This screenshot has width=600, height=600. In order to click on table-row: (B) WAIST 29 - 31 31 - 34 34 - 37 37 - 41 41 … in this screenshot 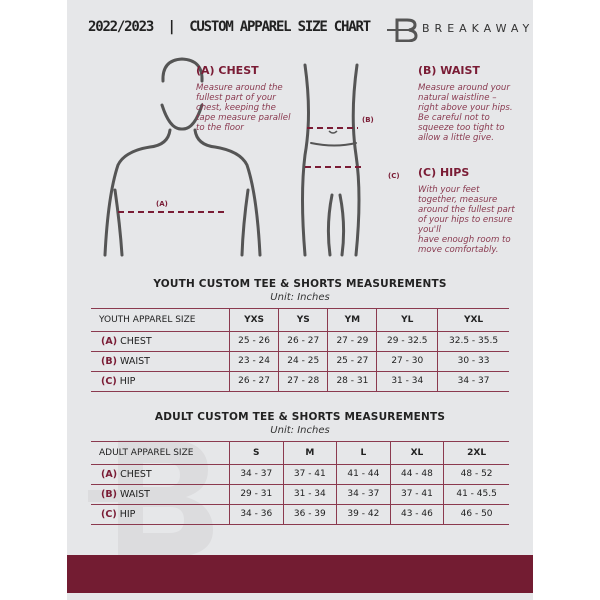, I will do `click(300, 494)`.